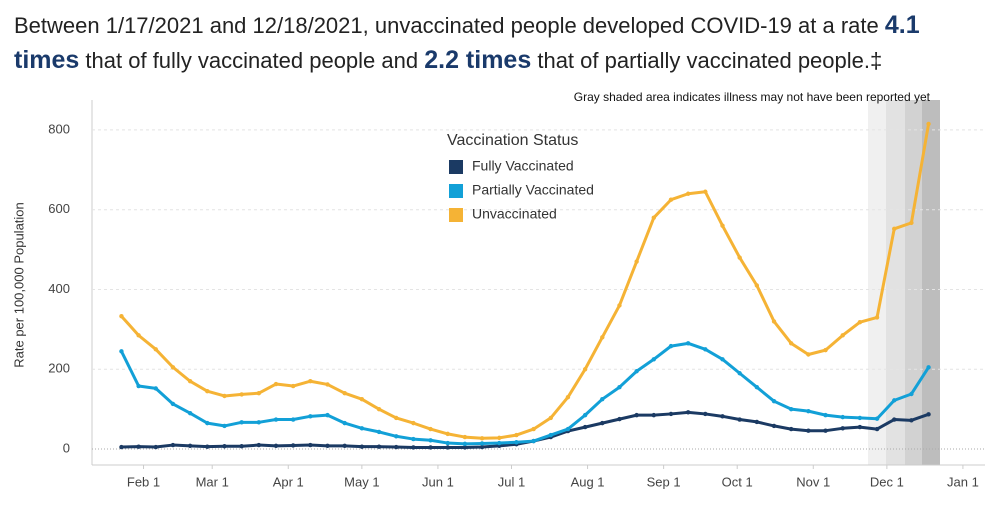 The height and width of the screenshot is (505, 990). I want to click on y-tick-label: 600, so click(59, 208).